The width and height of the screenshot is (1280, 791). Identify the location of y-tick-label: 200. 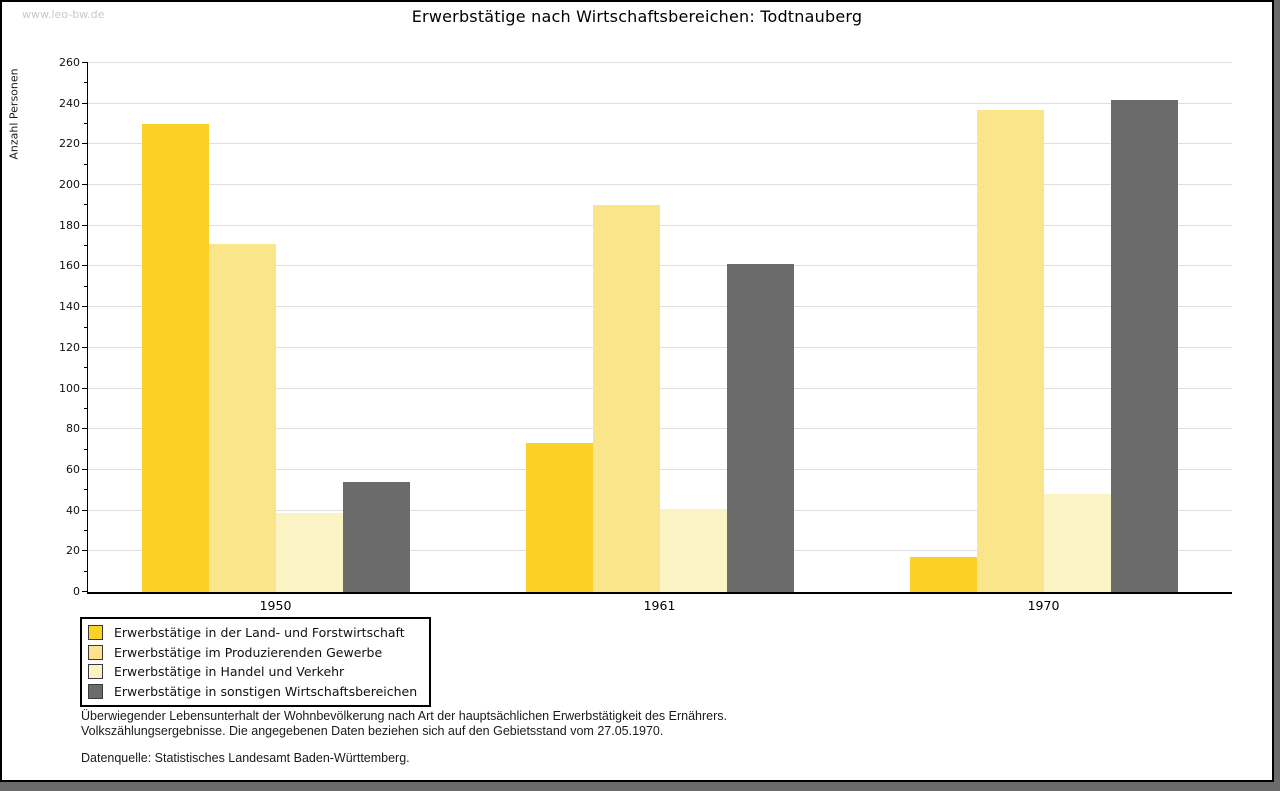
(69, 185).